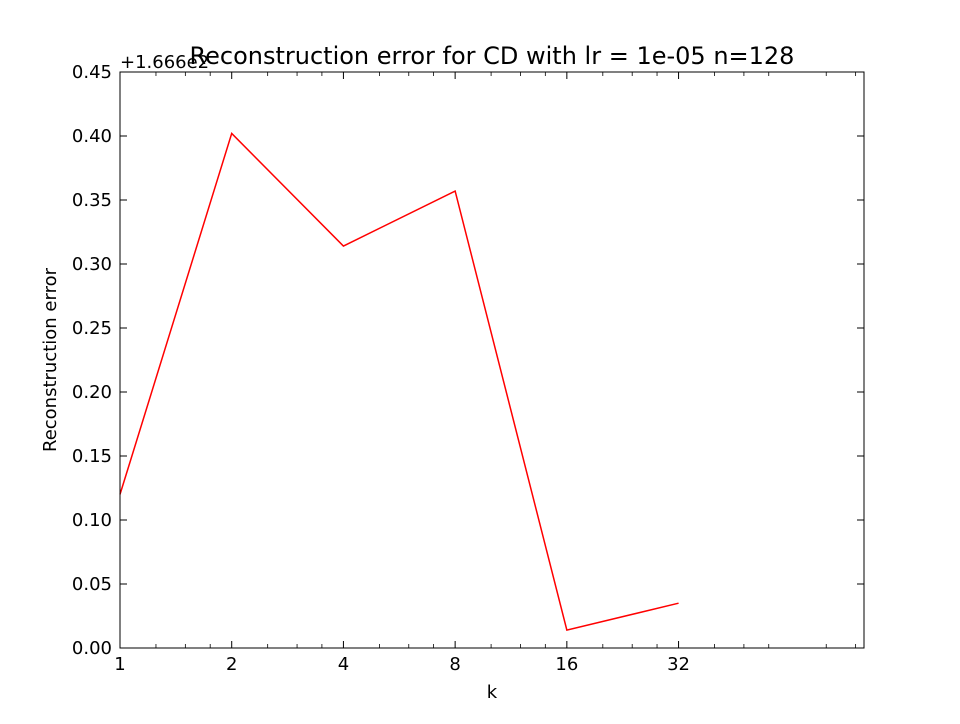 This screenshot has width=960, height=724. I want to click on x-tick-label: 16, so click(566, 664).